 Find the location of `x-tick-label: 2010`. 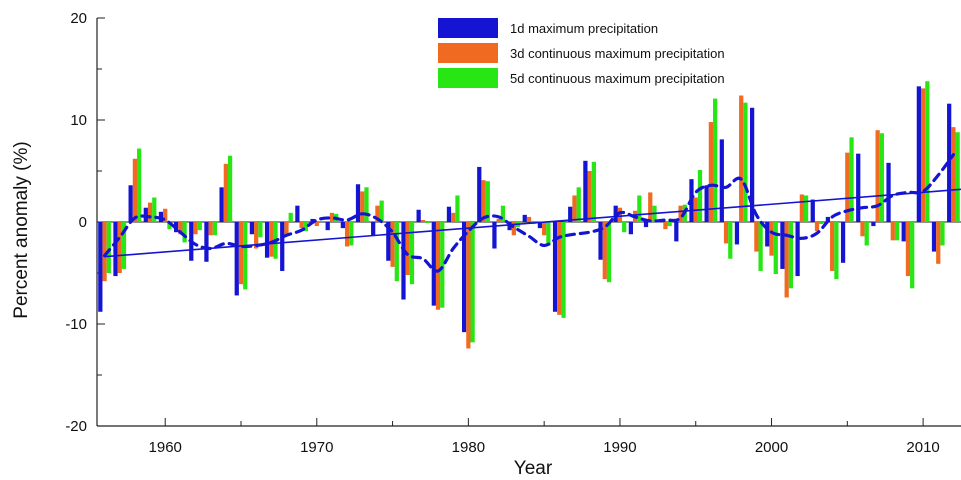

x-tick-label: 2010 is located at coordinates (922, 447).